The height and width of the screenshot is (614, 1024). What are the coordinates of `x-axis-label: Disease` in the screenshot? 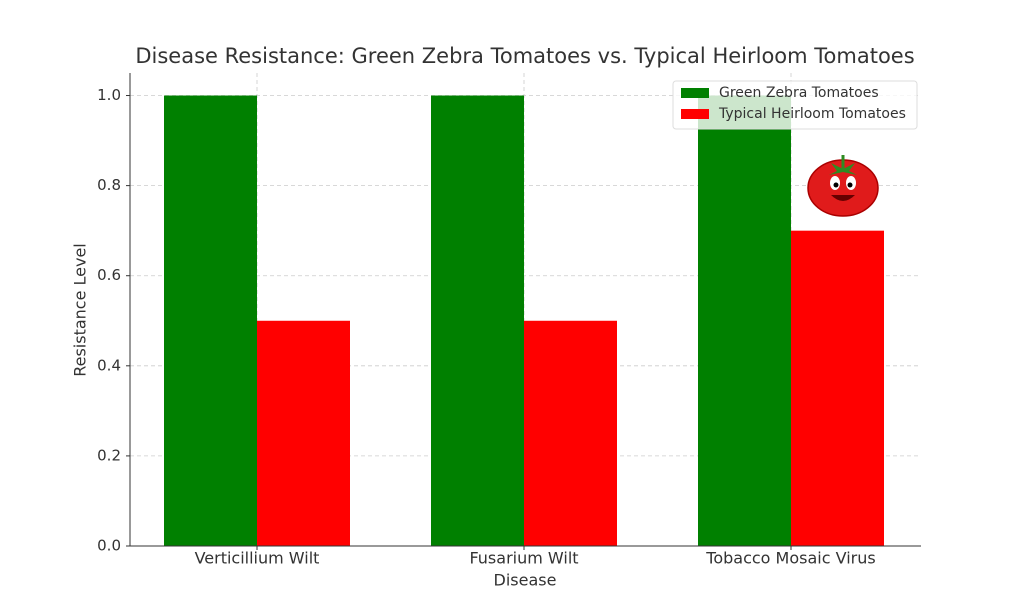 It's located at (525, 580).